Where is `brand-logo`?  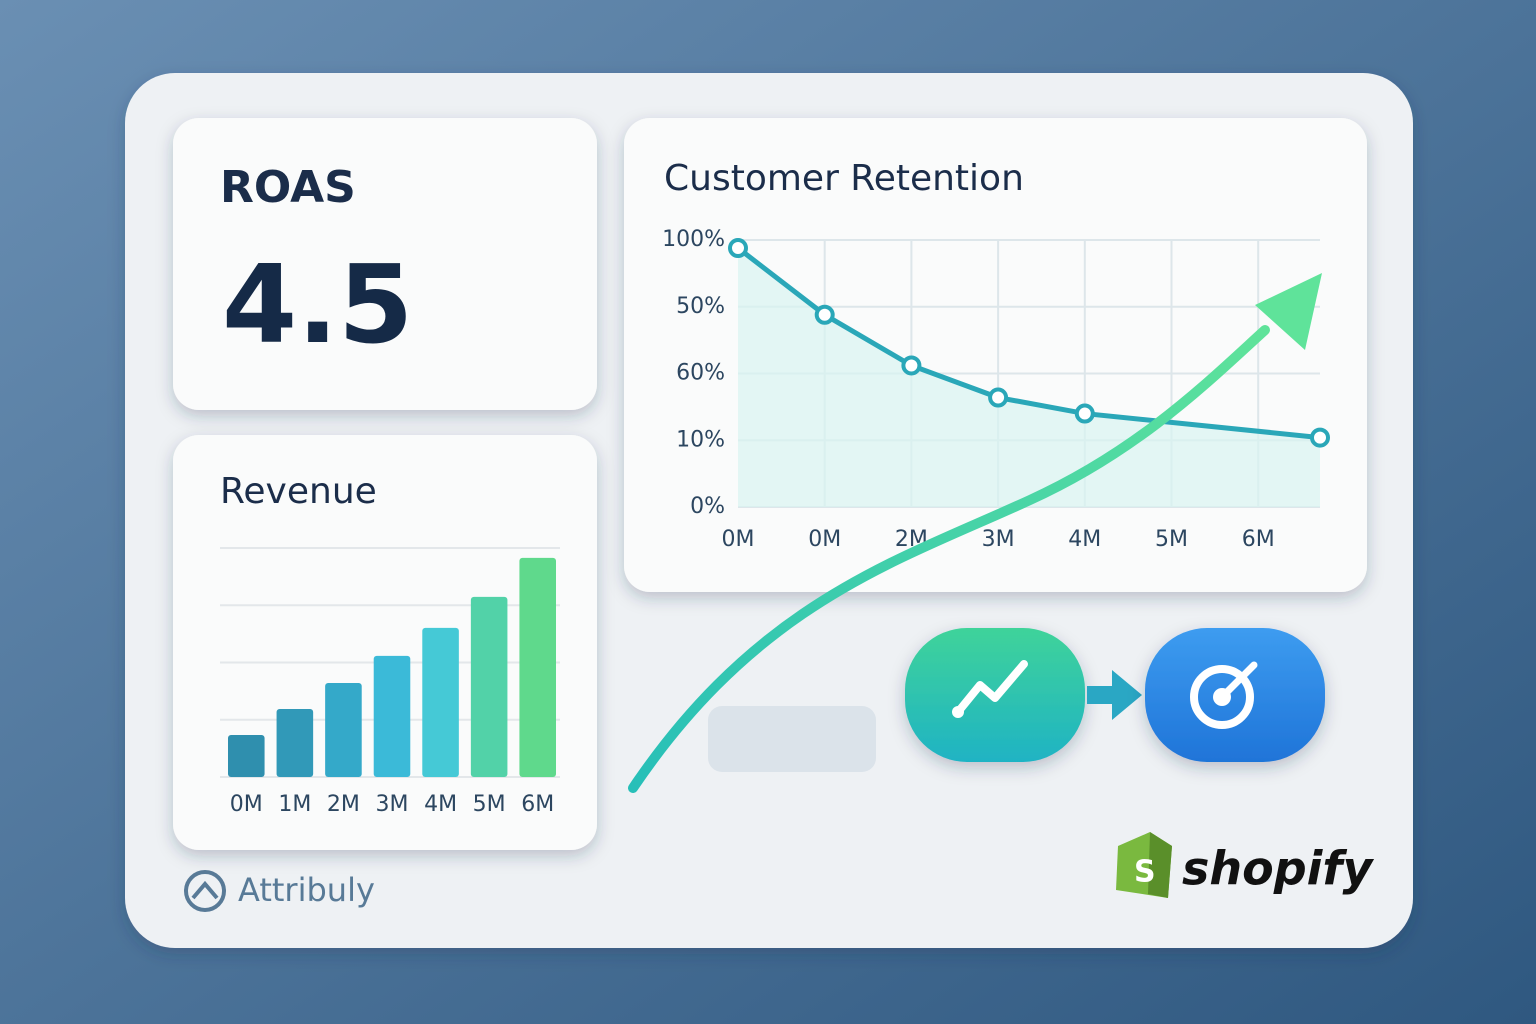 brand-logo is located at coordinates (205, 891).